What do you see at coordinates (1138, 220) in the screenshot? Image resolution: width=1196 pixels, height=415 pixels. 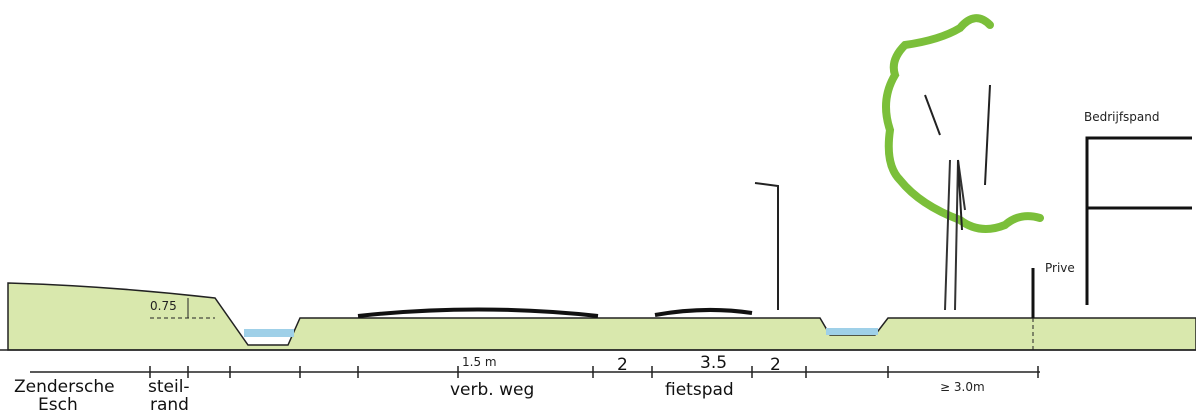 I see `building` at bounding box center [1138, 220].